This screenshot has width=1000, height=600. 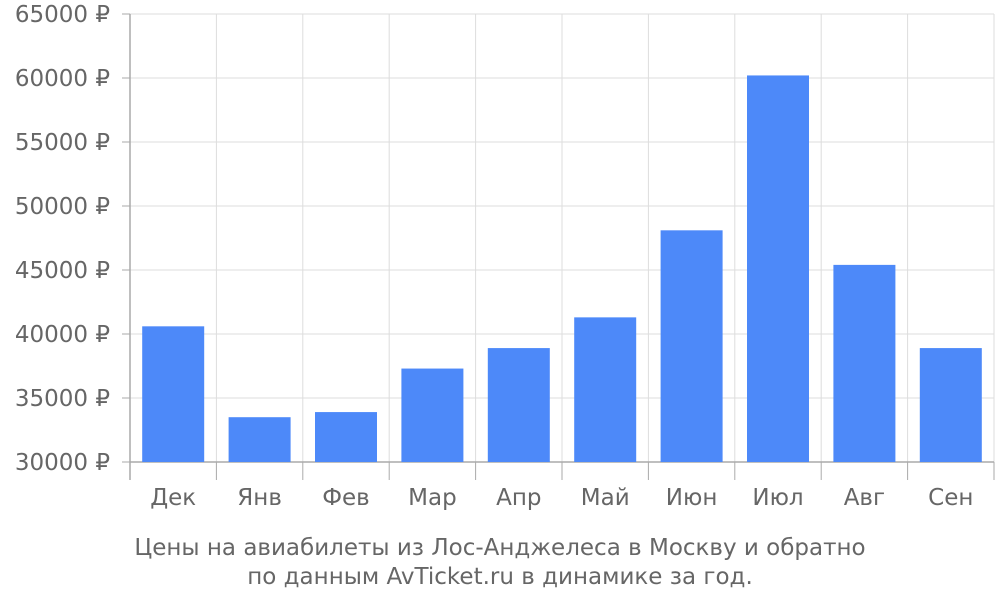 I want to click on x-tick-label: Июн, so click(x=692, y=498).